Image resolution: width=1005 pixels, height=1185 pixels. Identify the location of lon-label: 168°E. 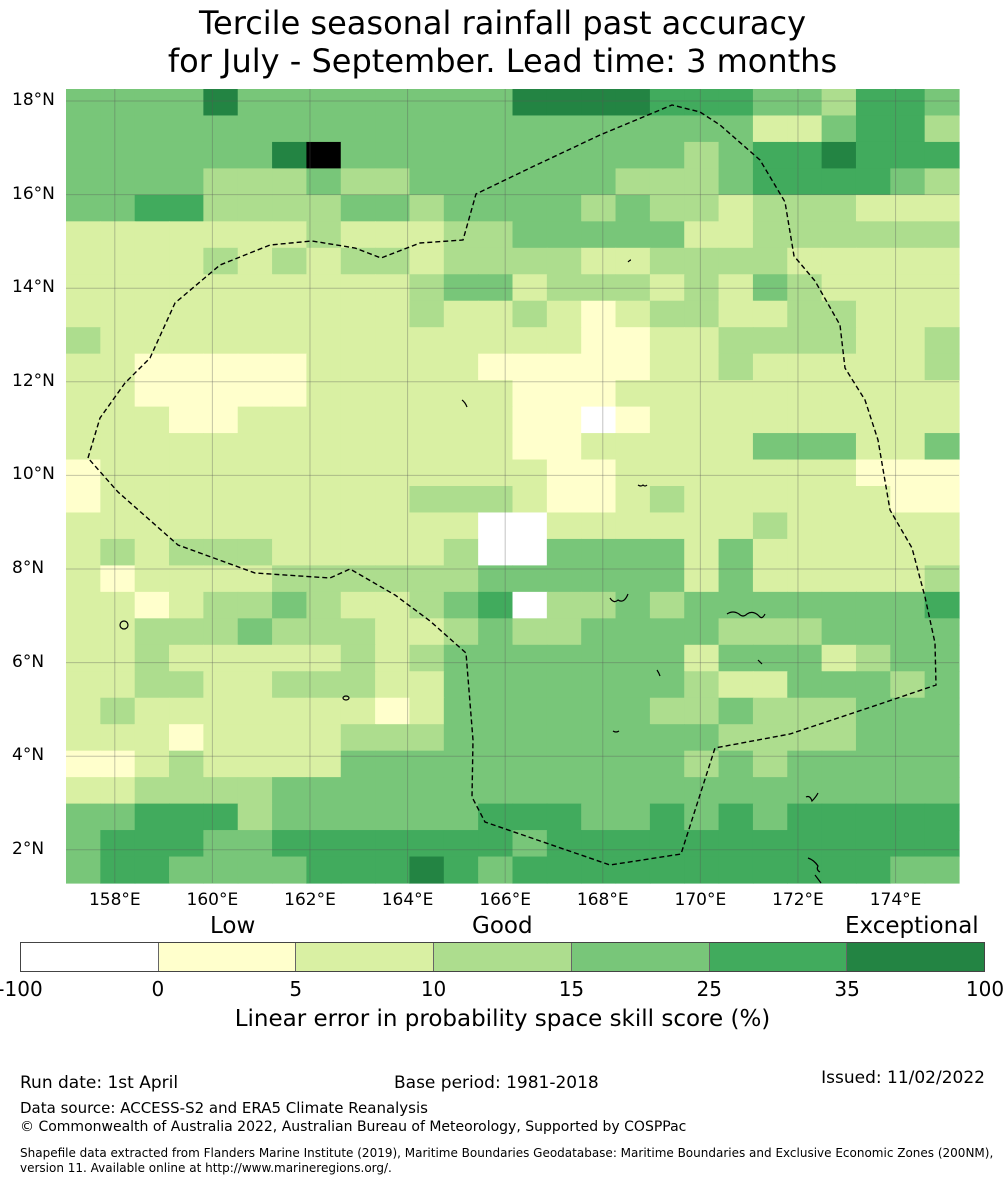
(602, 900).